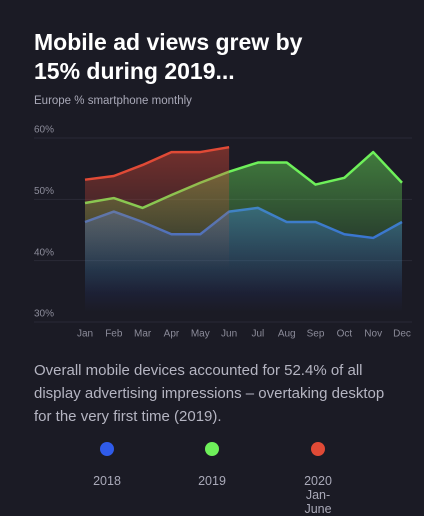  I want to click on x-tick-label: Jul, so click(258, 334).